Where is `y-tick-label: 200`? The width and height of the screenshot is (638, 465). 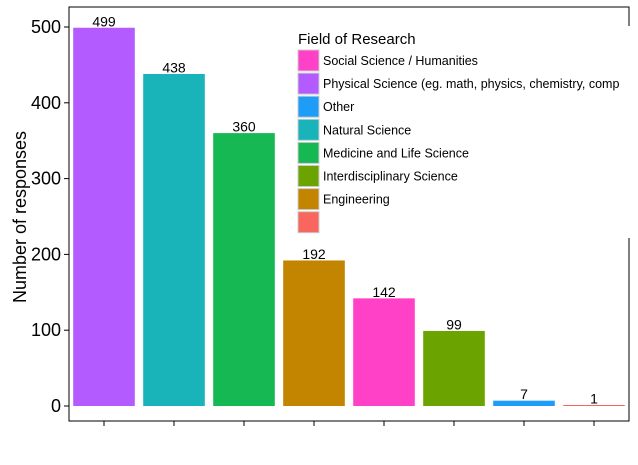
y-tick-label: 200 is located at coordinates (46, 254).